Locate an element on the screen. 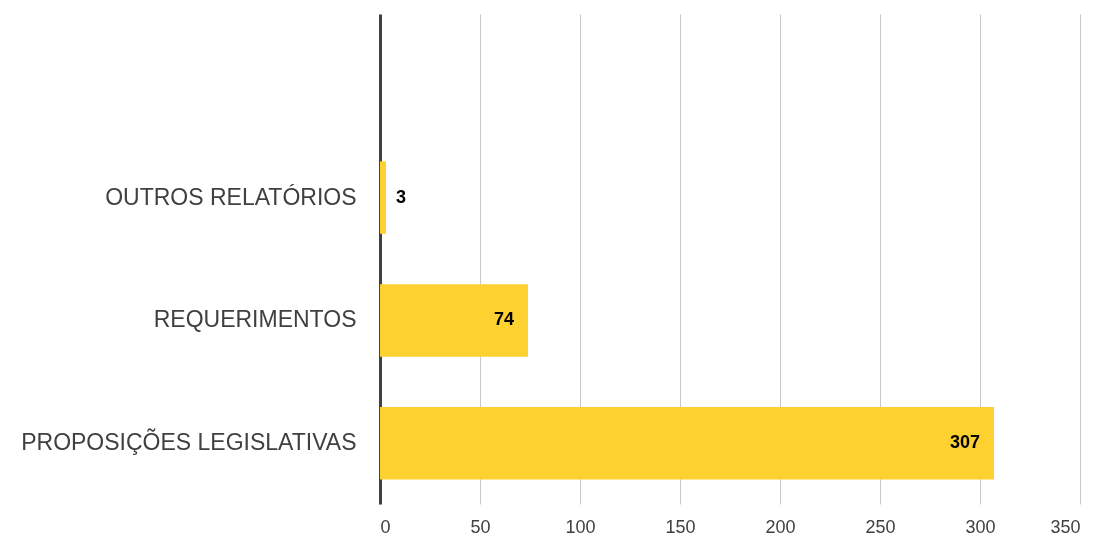 Image resolution: width=1104 pixels, height=545 pixels. x-tick-label: 200 is located at coordinates (780, 526).